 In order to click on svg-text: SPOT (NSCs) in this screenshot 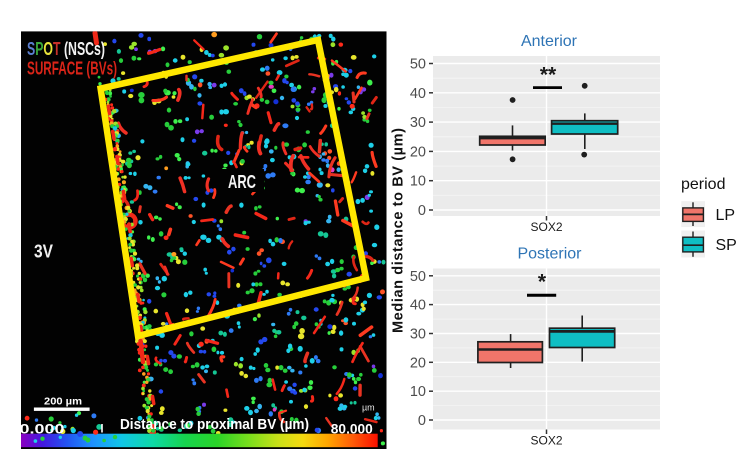, I will do `click(66, 49)`.